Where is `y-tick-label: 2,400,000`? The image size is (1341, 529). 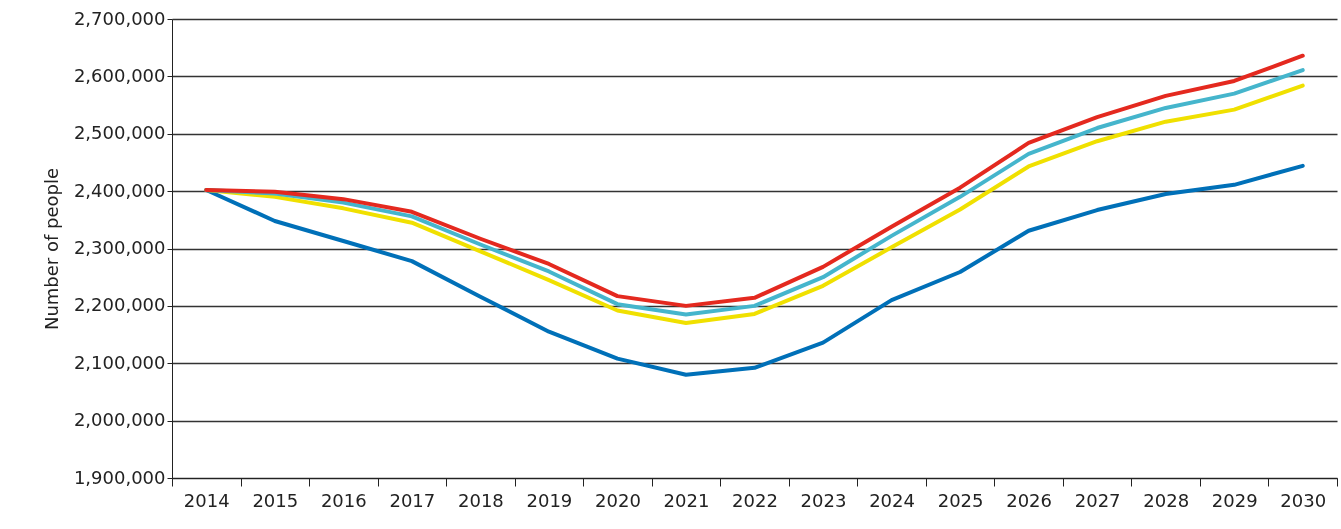 y-tick-label: 2,400,000 is located at coordinates (119, 190).